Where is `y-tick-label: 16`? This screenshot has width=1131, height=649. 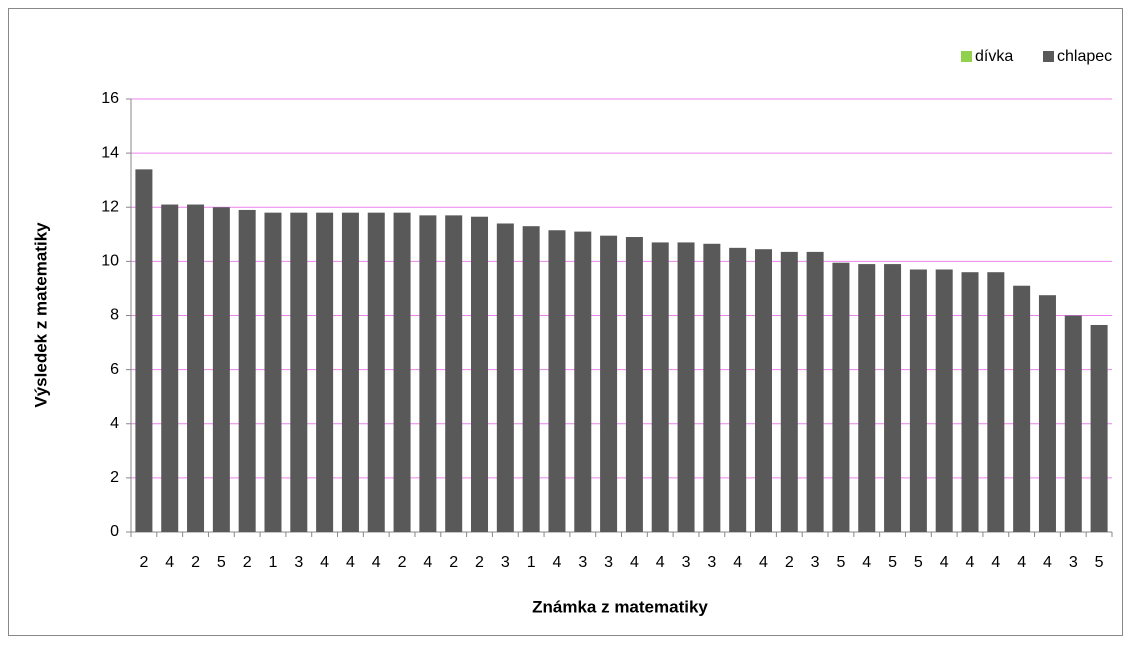 y-tick-label: 16 is located at coordinates (110, 98).